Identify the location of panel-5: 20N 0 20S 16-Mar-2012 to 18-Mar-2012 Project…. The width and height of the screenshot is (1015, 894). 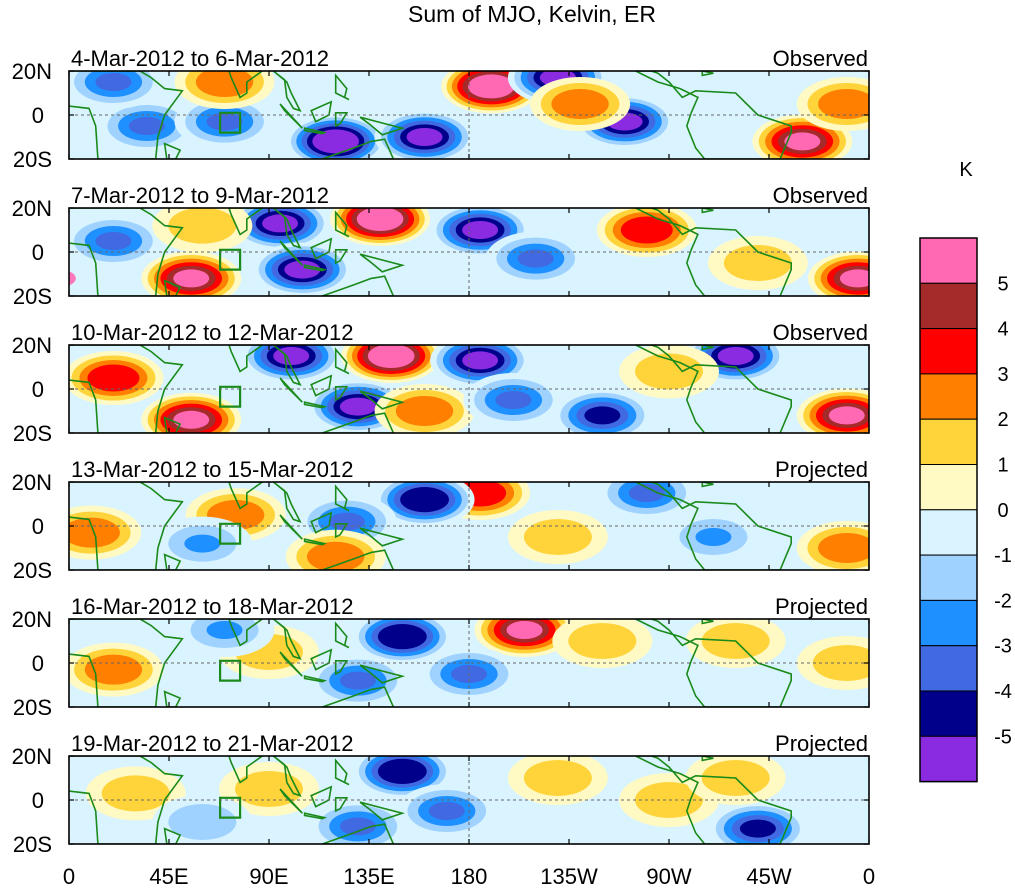
(441, 657).